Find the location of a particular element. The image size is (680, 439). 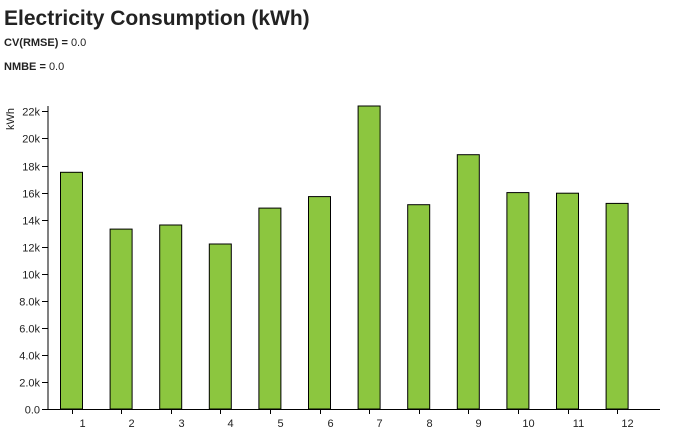

y-tick-label: 6.0k is located at coordinates (29, 330).